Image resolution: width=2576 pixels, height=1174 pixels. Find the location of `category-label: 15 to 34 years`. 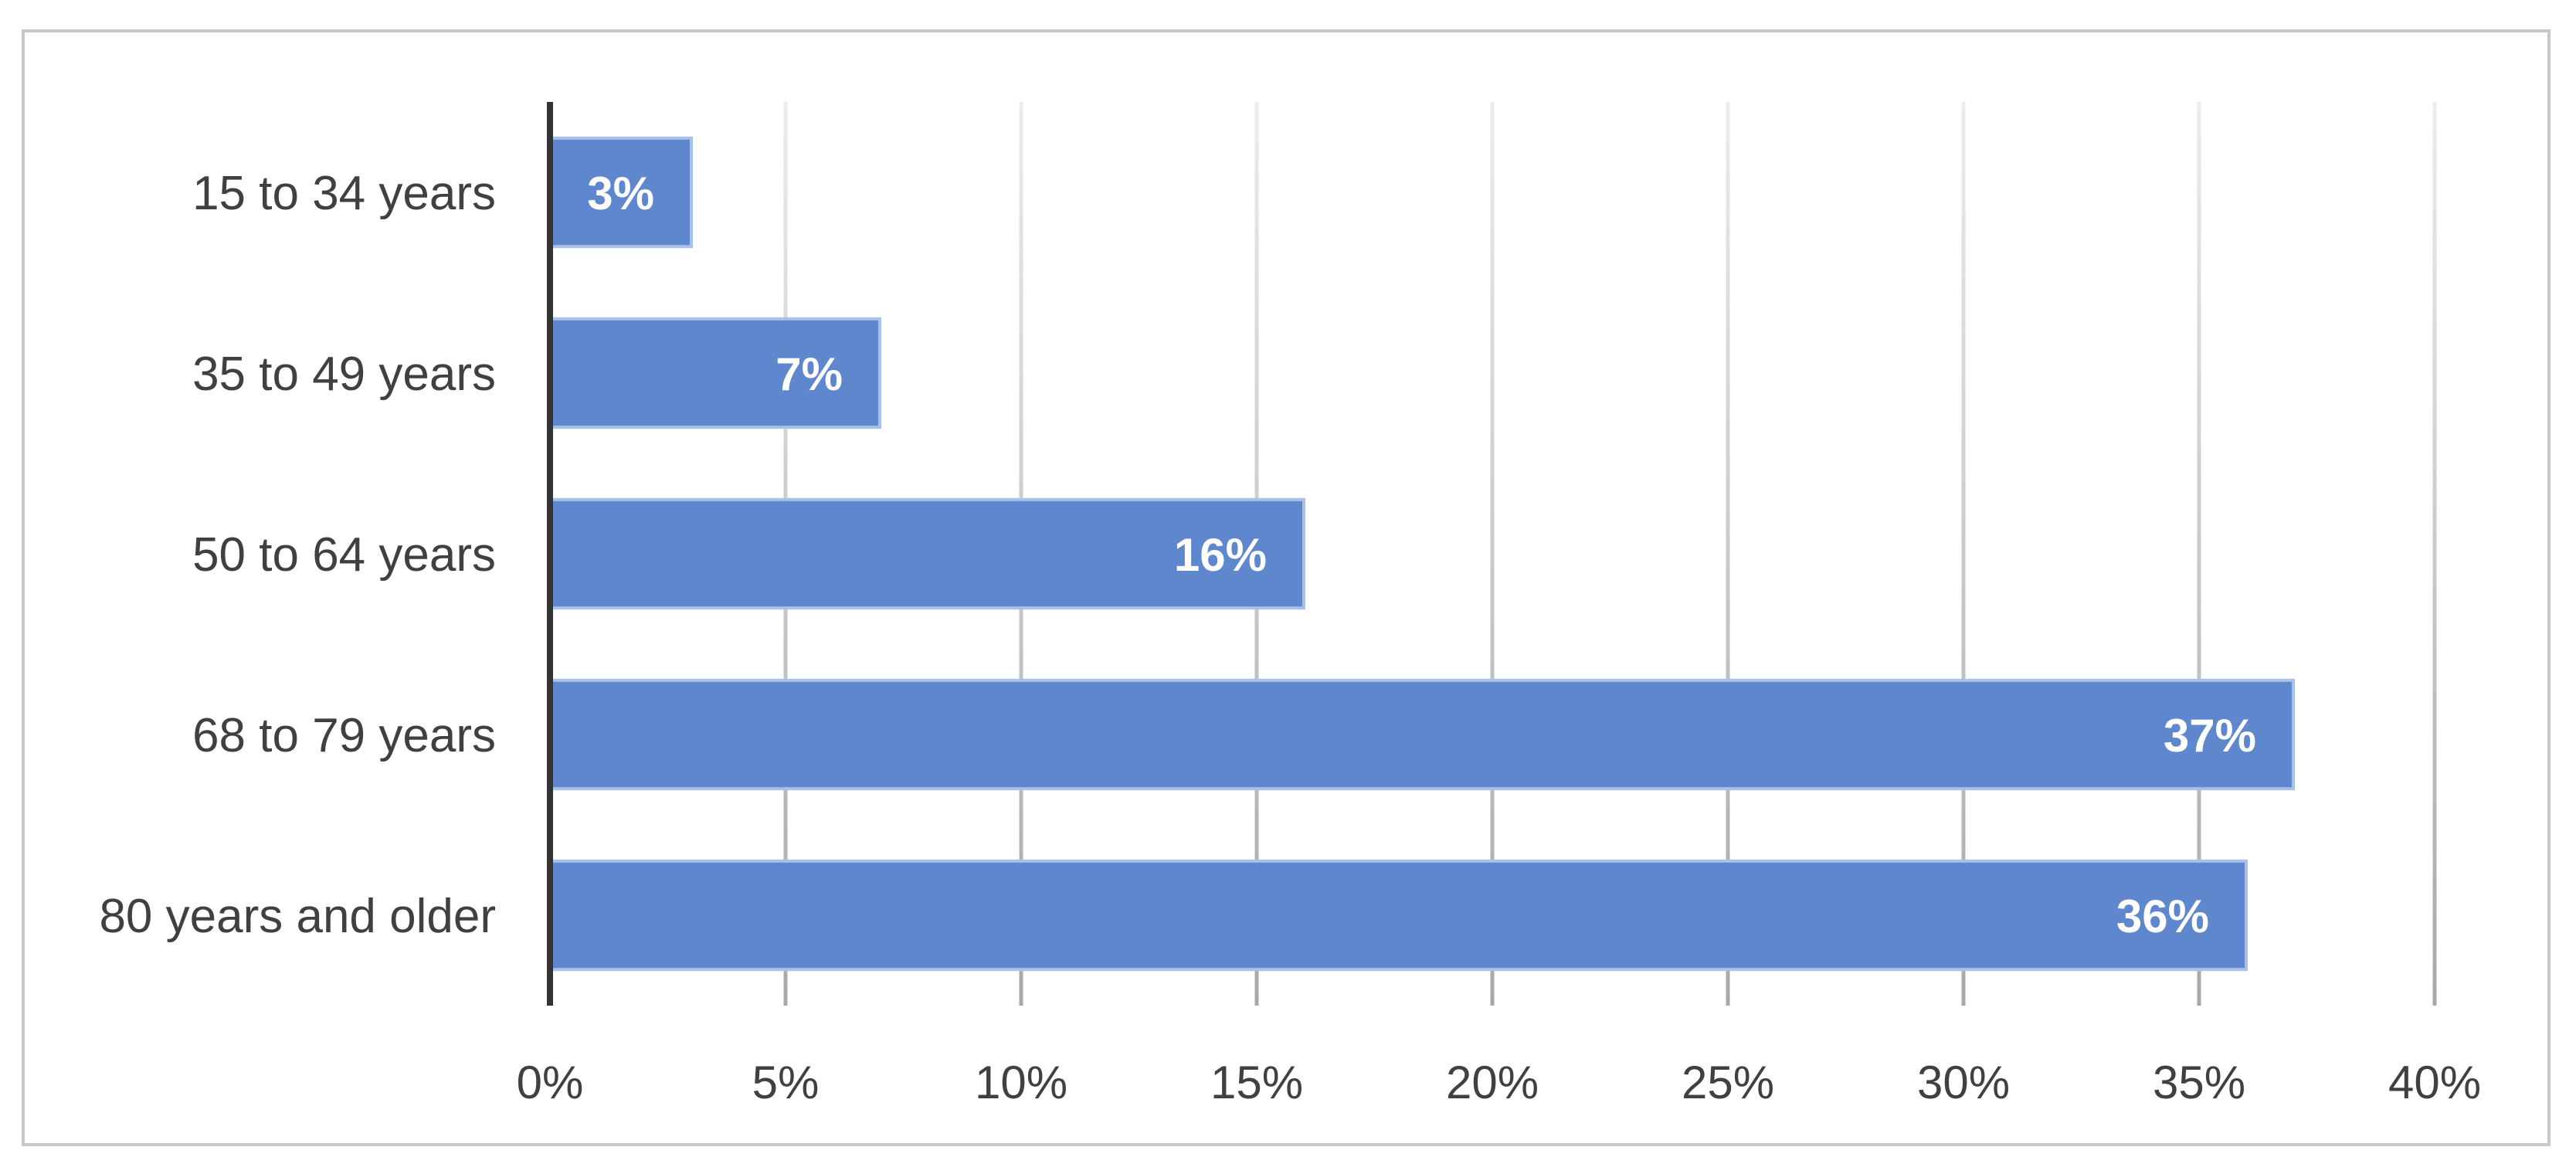

category-label: 15 to 34 years is located at coordinates (344, 193).